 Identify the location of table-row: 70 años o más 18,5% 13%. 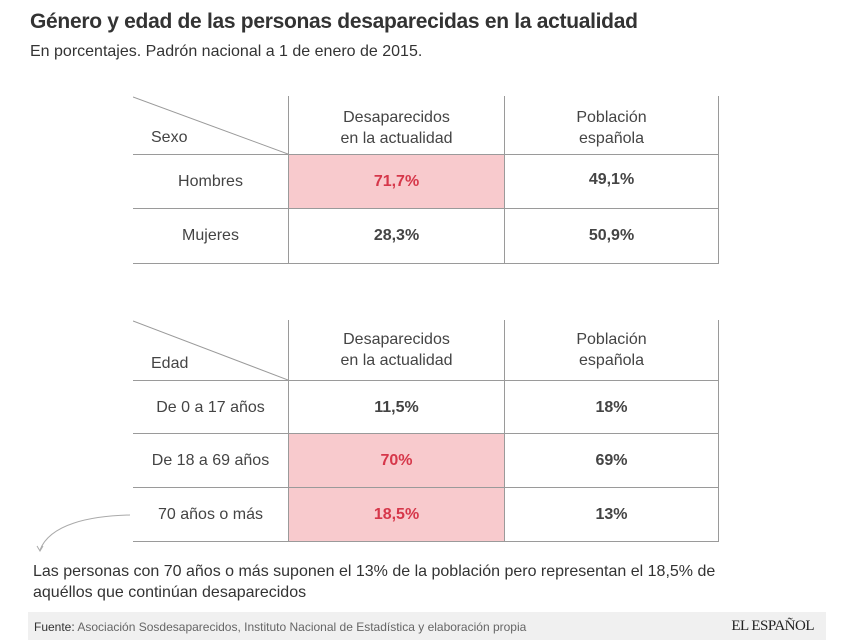
(426, 514).